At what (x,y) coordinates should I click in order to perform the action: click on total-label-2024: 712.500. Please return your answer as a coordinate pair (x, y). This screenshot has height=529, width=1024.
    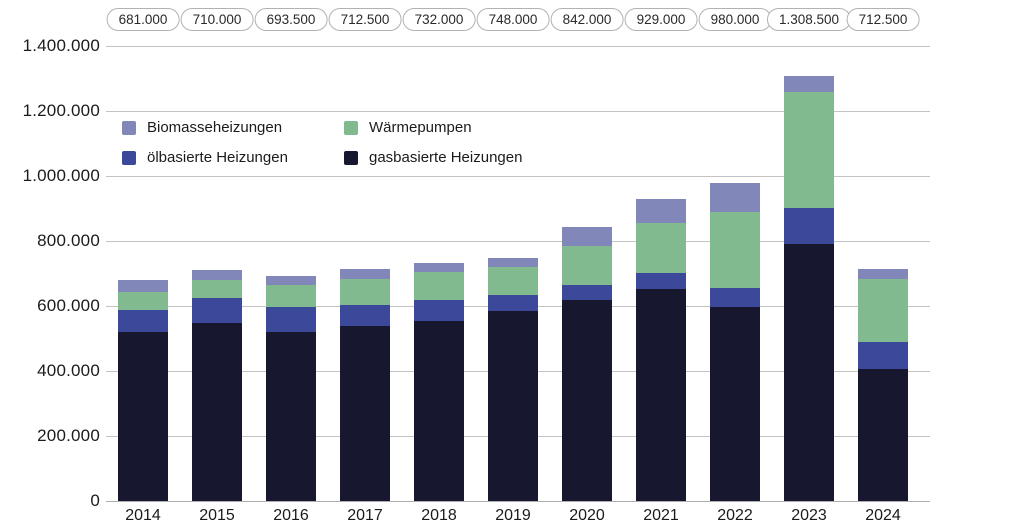
    Looking at the image, I should click on (883, 19).